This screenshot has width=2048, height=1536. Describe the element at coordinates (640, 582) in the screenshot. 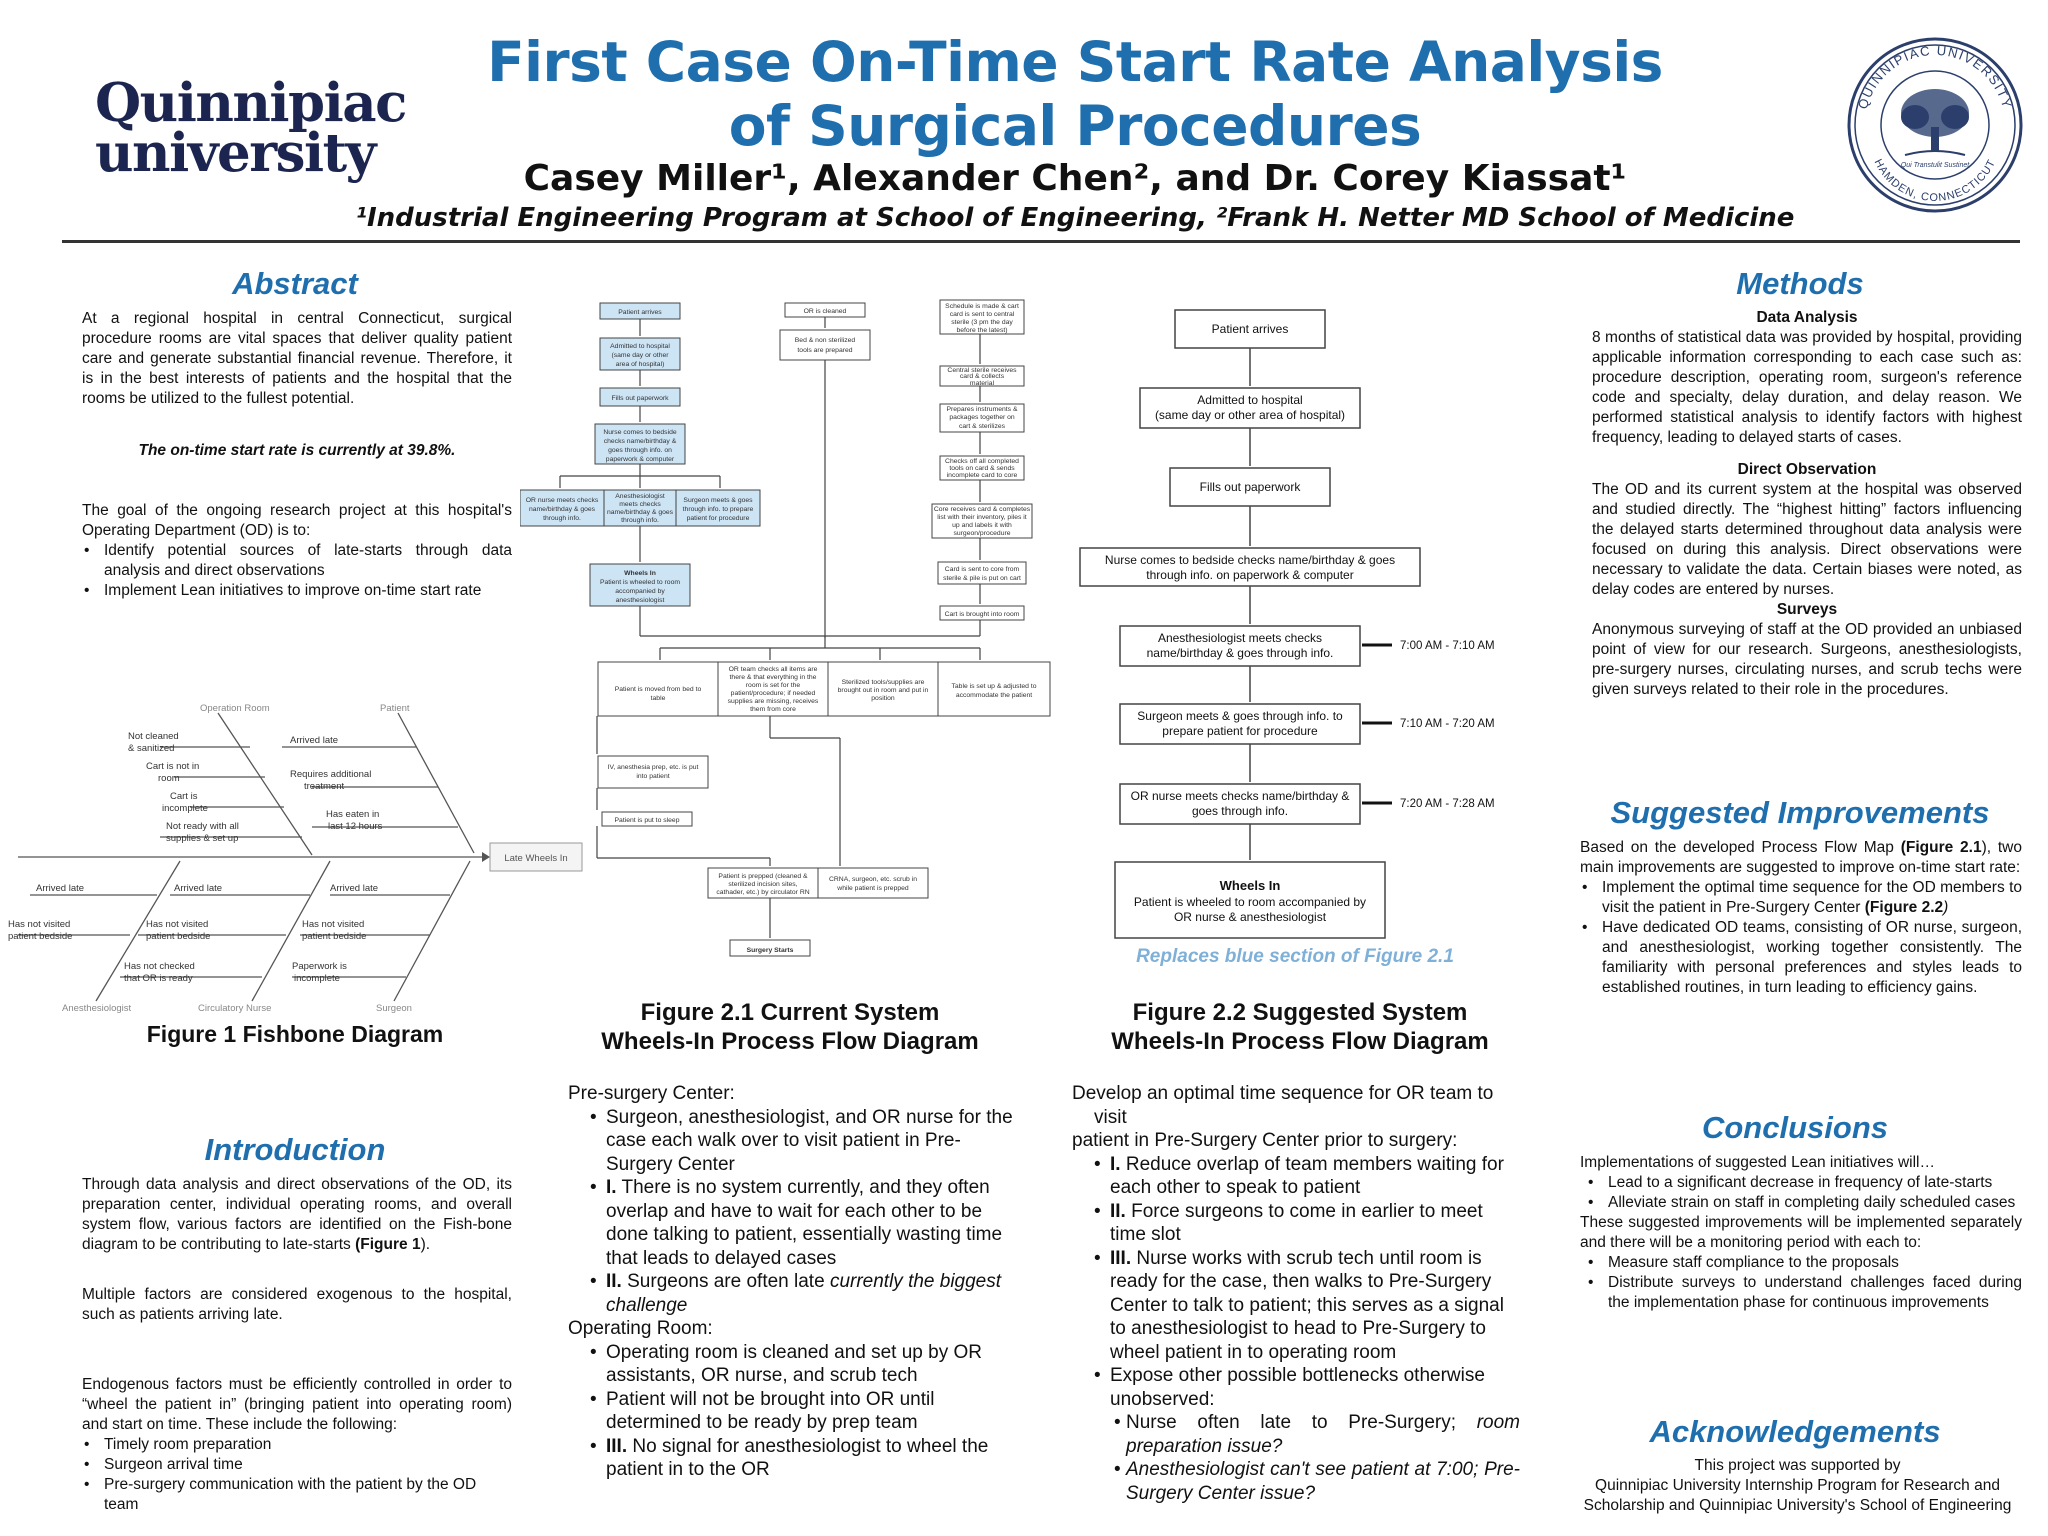

I see `flow21-box: Patient is wheeled to room` at that location.